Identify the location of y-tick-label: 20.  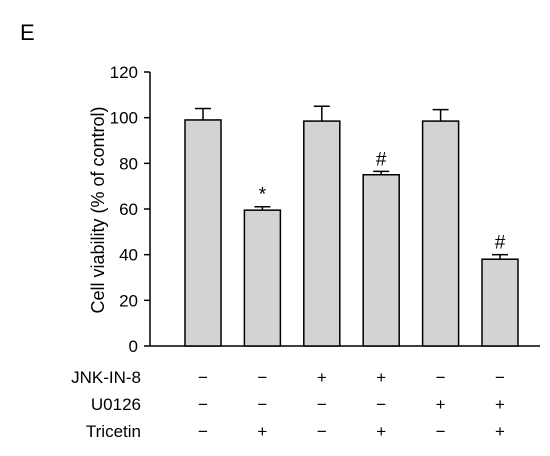
(128, 300).